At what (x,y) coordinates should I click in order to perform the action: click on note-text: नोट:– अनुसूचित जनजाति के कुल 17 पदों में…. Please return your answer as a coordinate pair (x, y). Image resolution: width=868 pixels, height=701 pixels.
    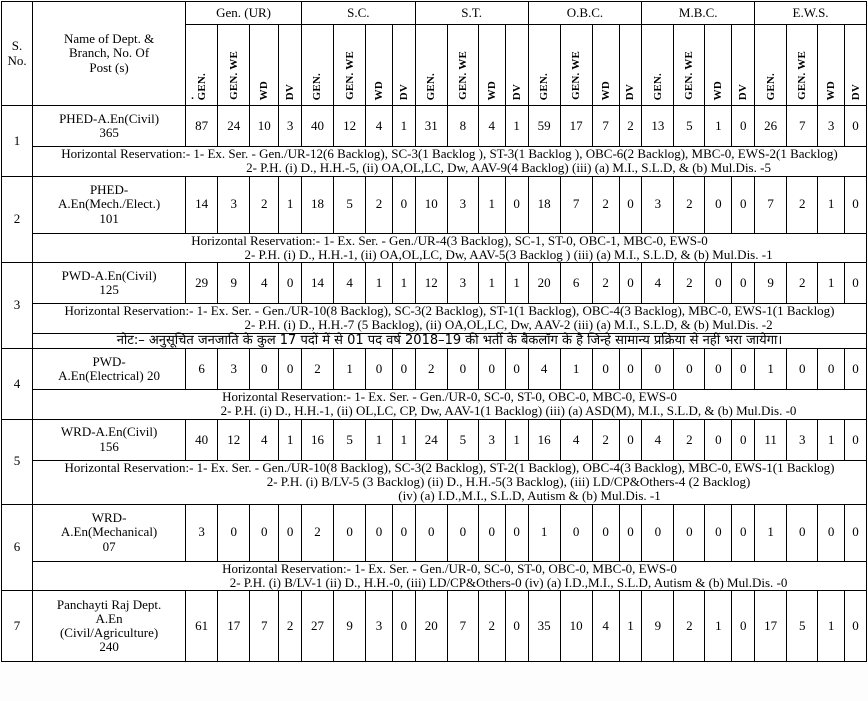
    Looking at the image, I should click on (449, 341).